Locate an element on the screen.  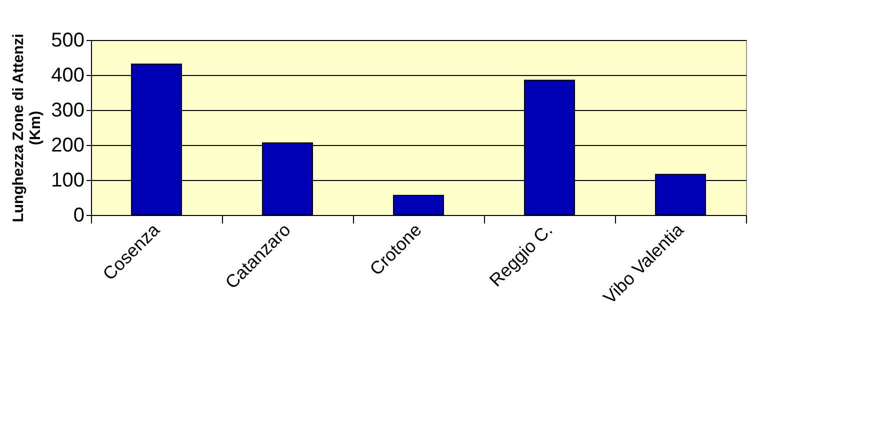
y-tick-label: 200 is located at coordinates (67, 145).